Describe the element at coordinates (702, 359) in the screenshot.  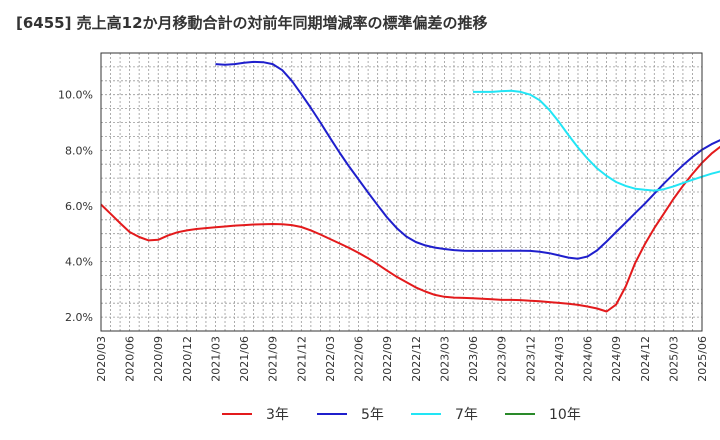
I see `x-tick-label: 2025/06` at that location.